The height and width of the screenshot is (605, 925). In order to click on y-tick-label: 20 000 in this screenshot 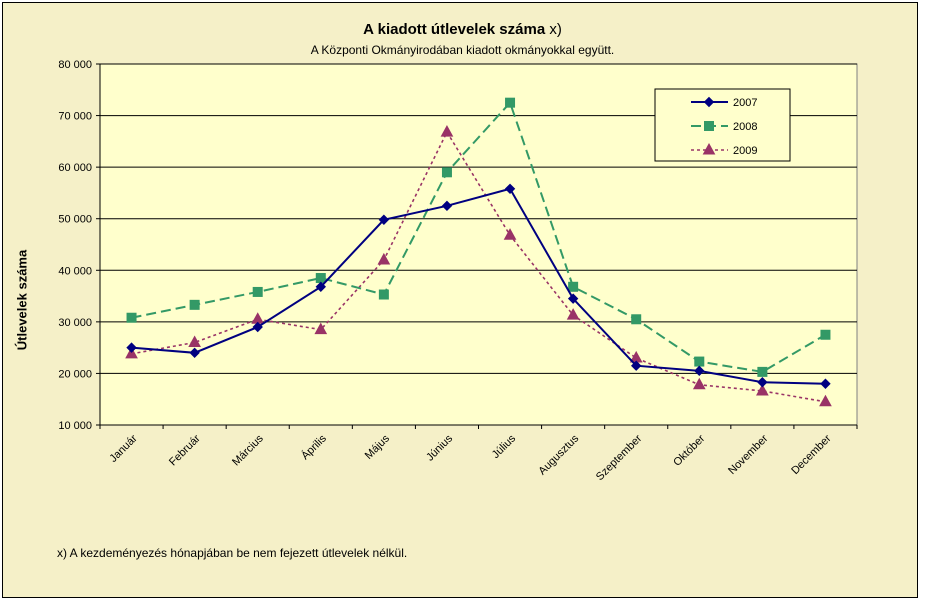, I will do `click(75, 374)`.